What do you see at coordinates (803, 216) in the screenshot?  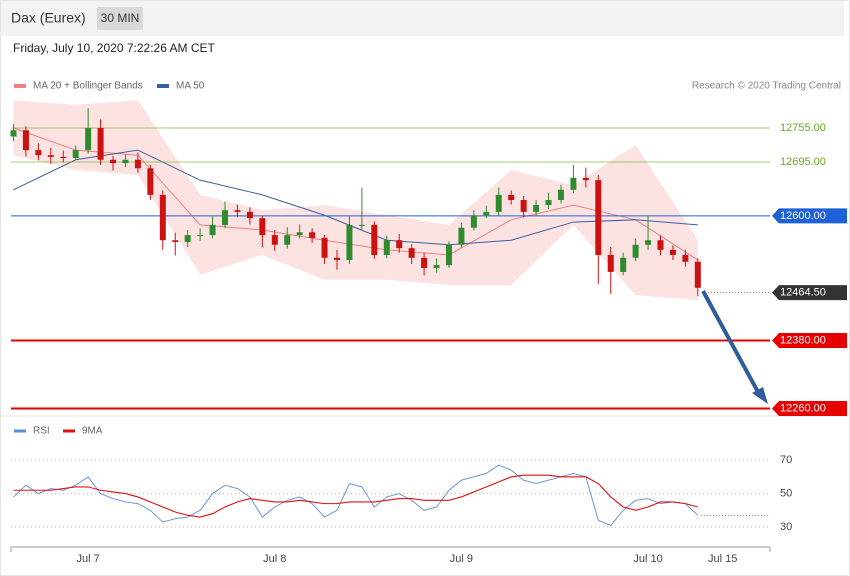 I see `level-label: 12600.00` at bounding box center [803, 216].